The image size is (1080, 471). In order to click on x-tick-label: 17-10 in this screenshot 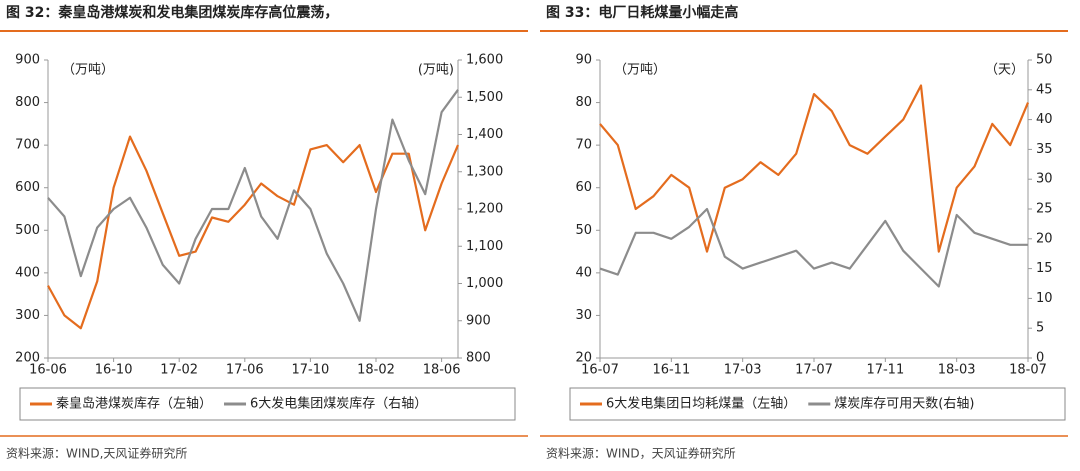, I will do `click(311, 370)`.